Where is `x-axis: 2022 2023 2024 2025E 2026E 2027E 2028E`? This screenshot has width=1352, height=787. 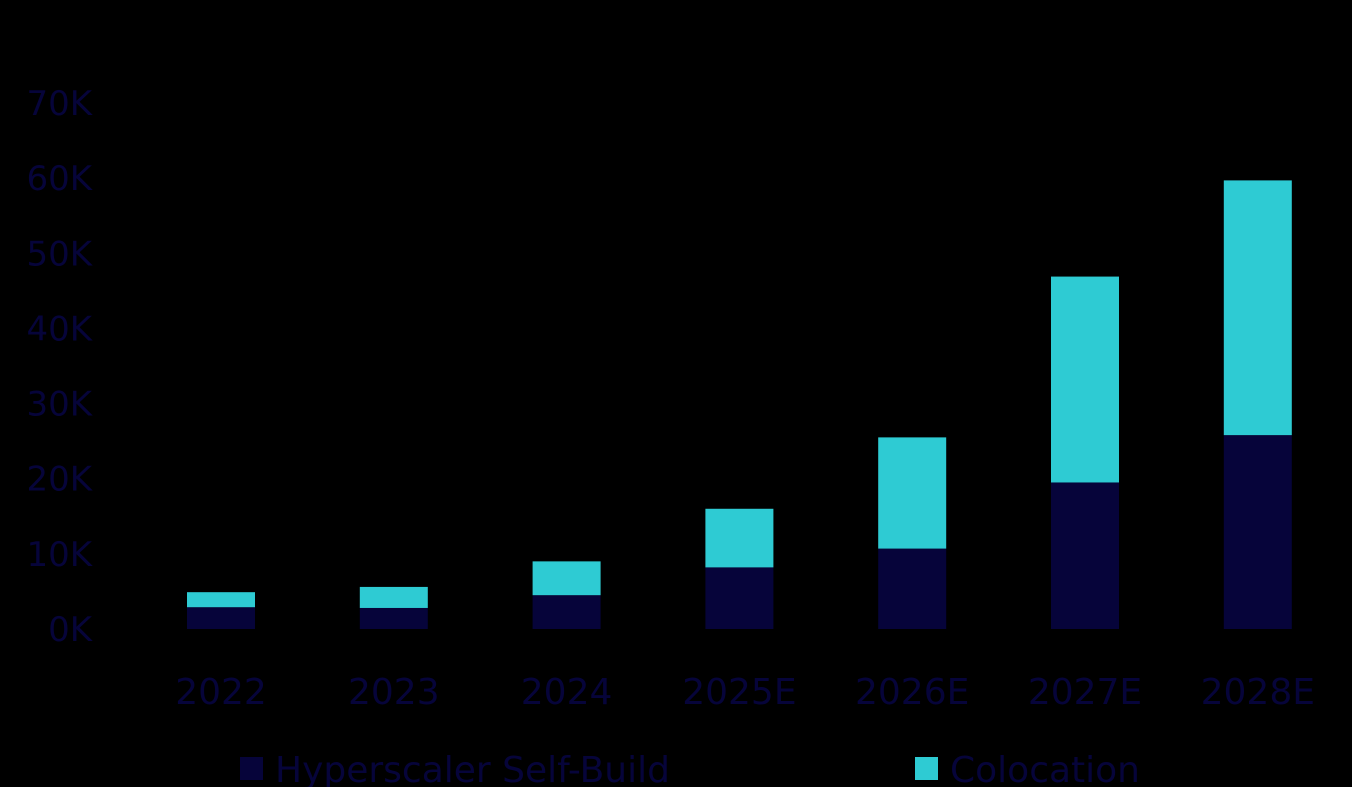 x-axis: 2022 2023 2024 2025E 2026E 2027E 2028E is located at coordinates (745, 692).